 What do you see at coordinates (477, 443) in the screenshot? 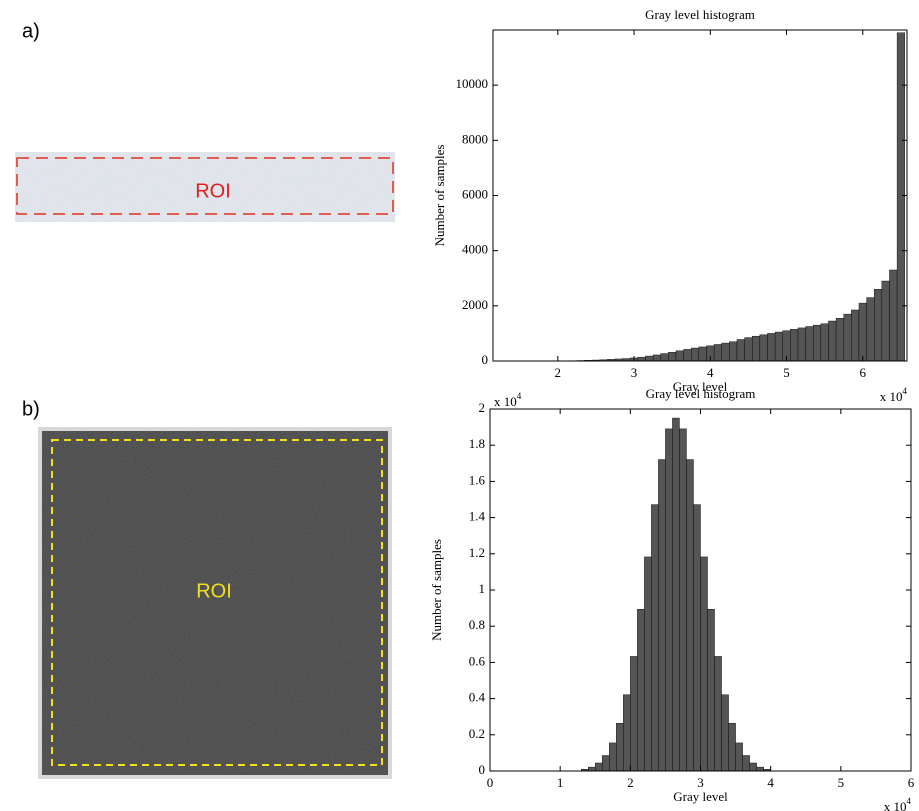
I see `y-tick-label: 1.8` at bounding box center [477, 443].